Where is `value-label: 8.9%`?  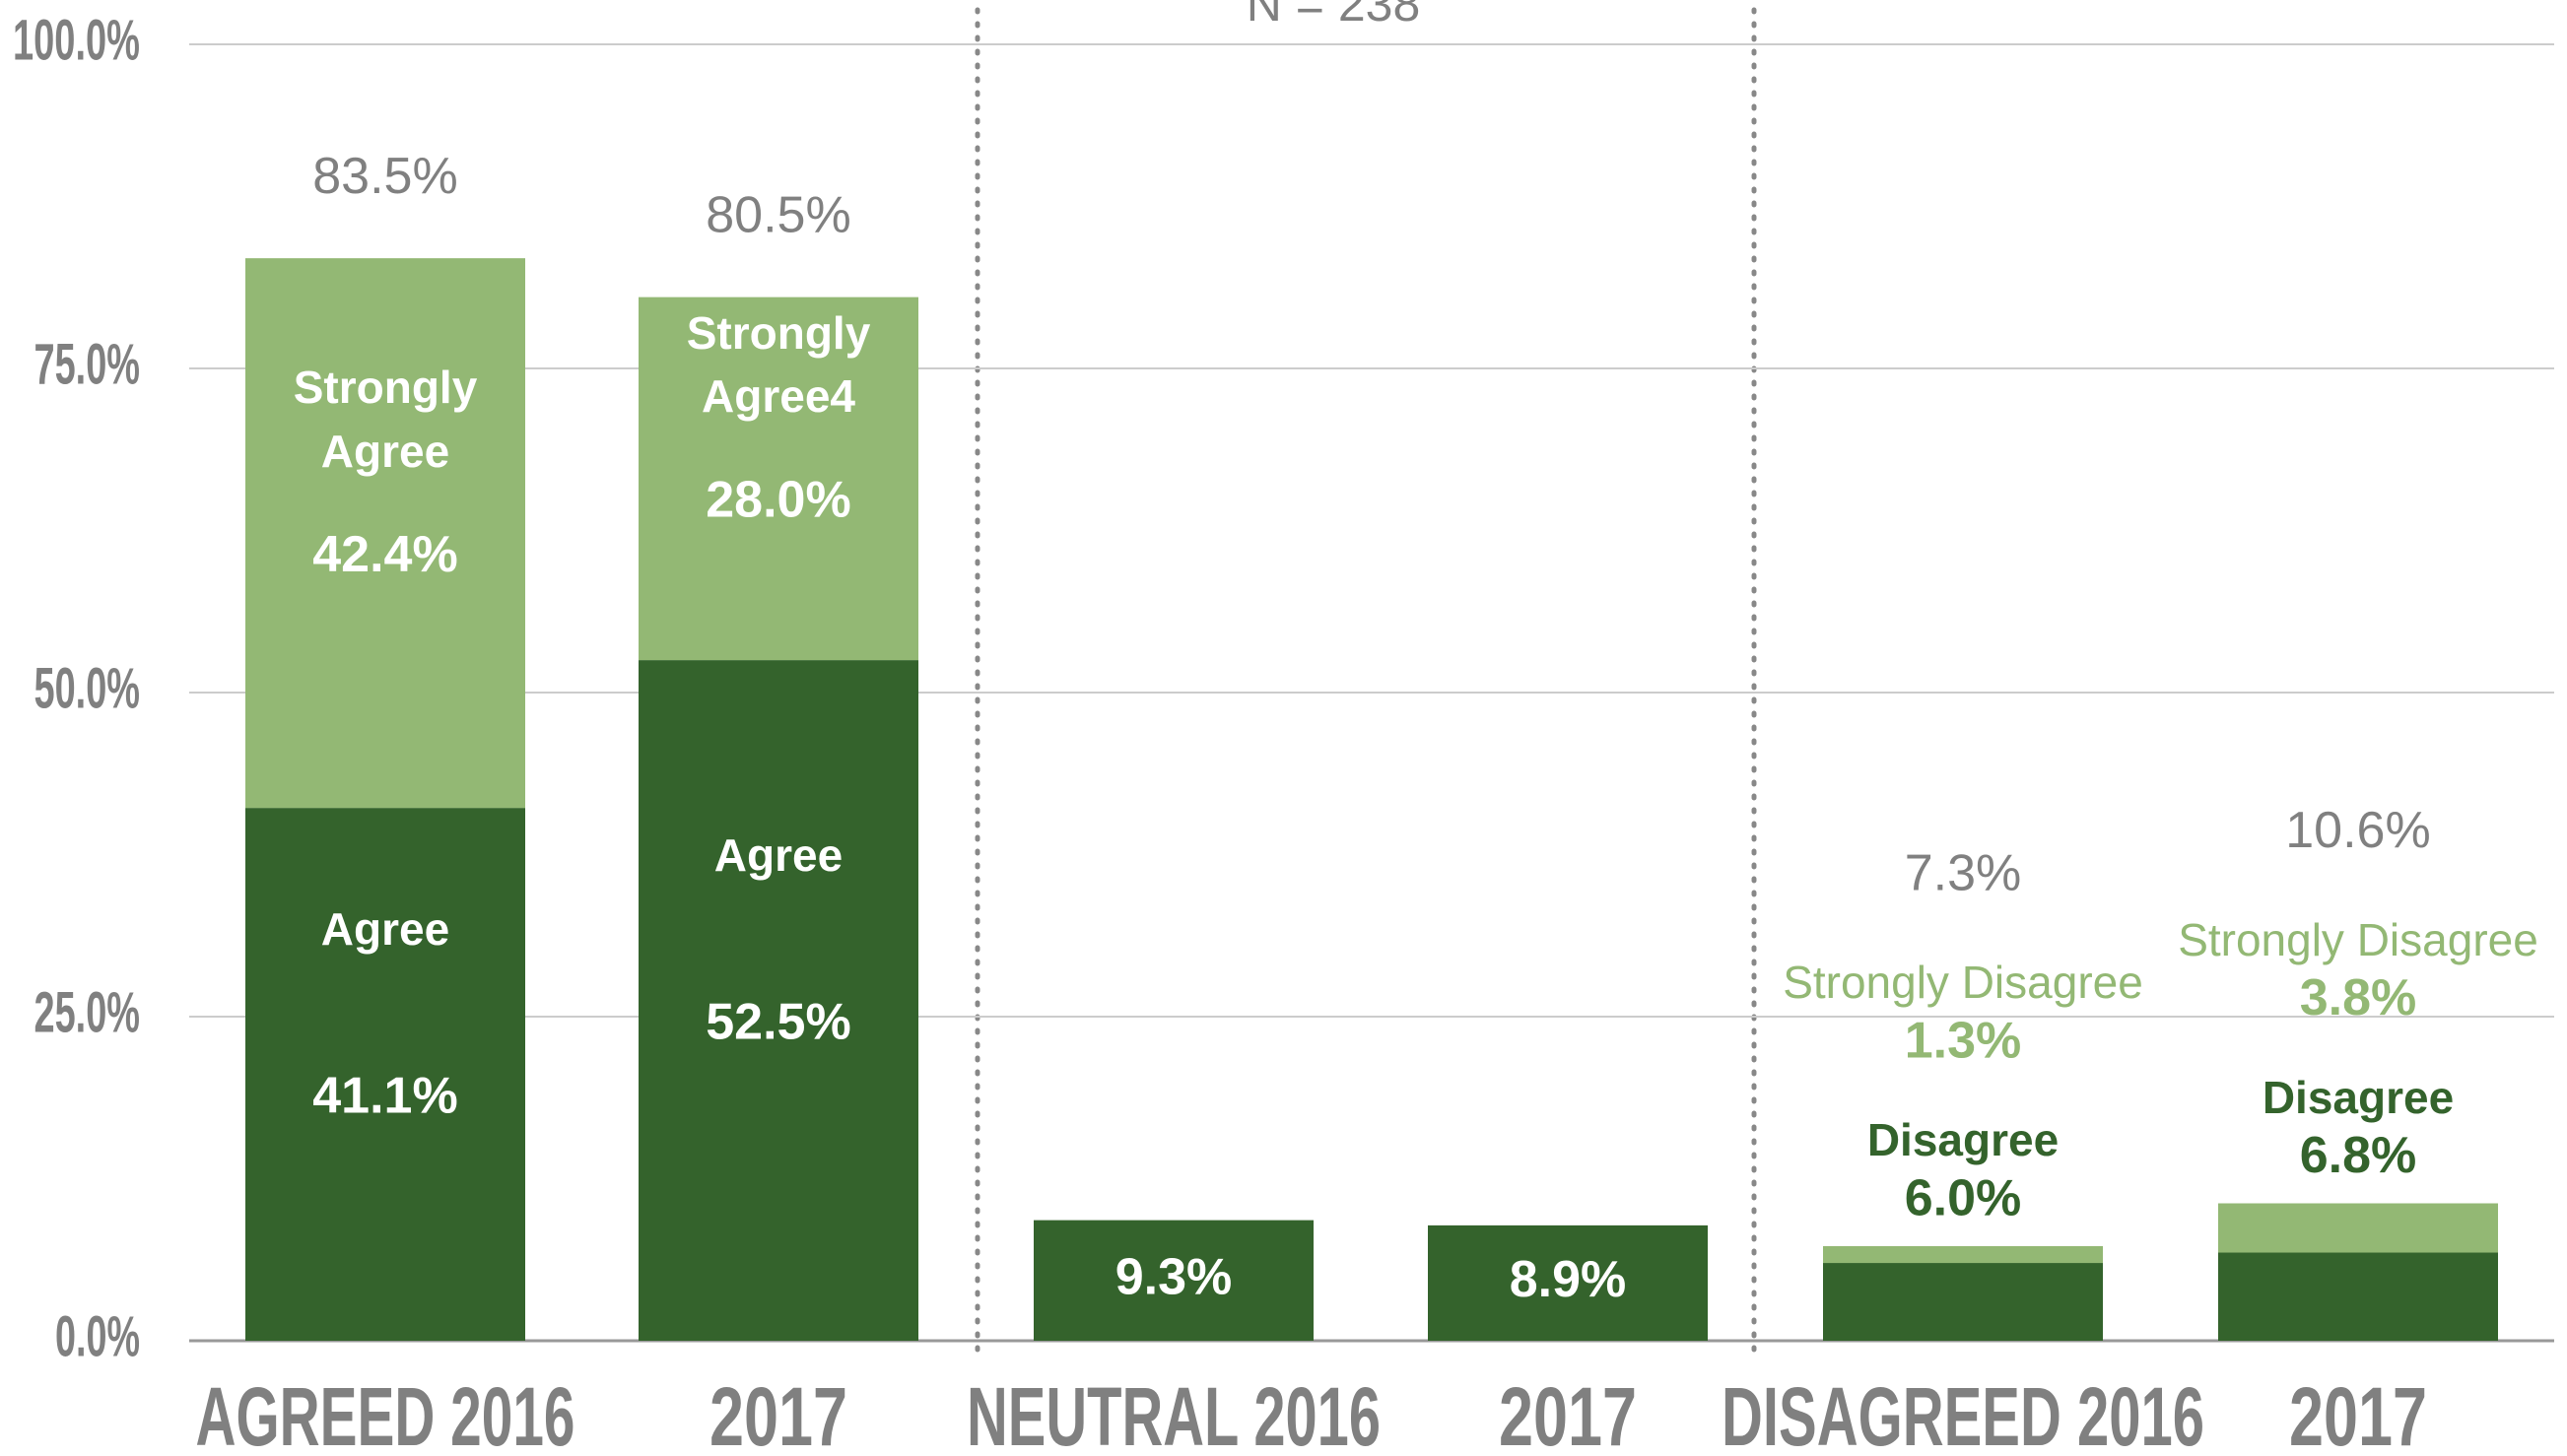 value-label: 8.9% is located at coordinates (1568, 1279).